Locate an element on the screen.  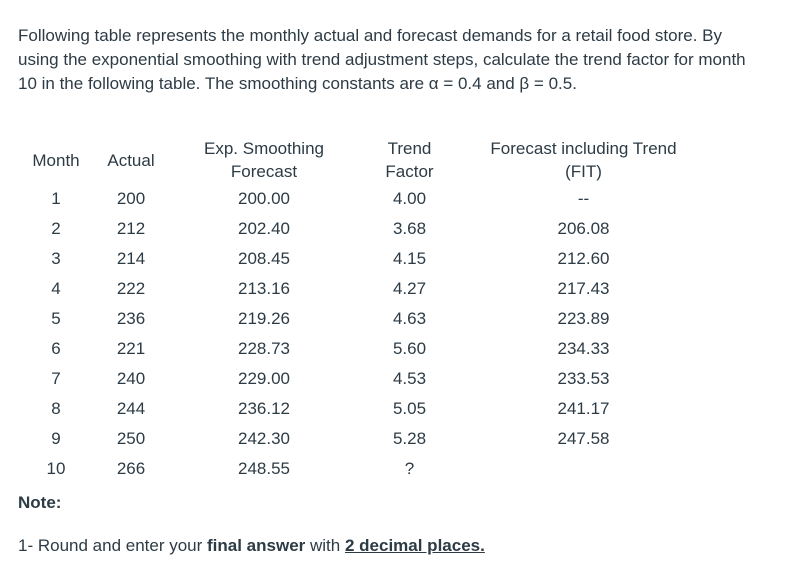
note-label: Note: is located at coordinates (40, 502).